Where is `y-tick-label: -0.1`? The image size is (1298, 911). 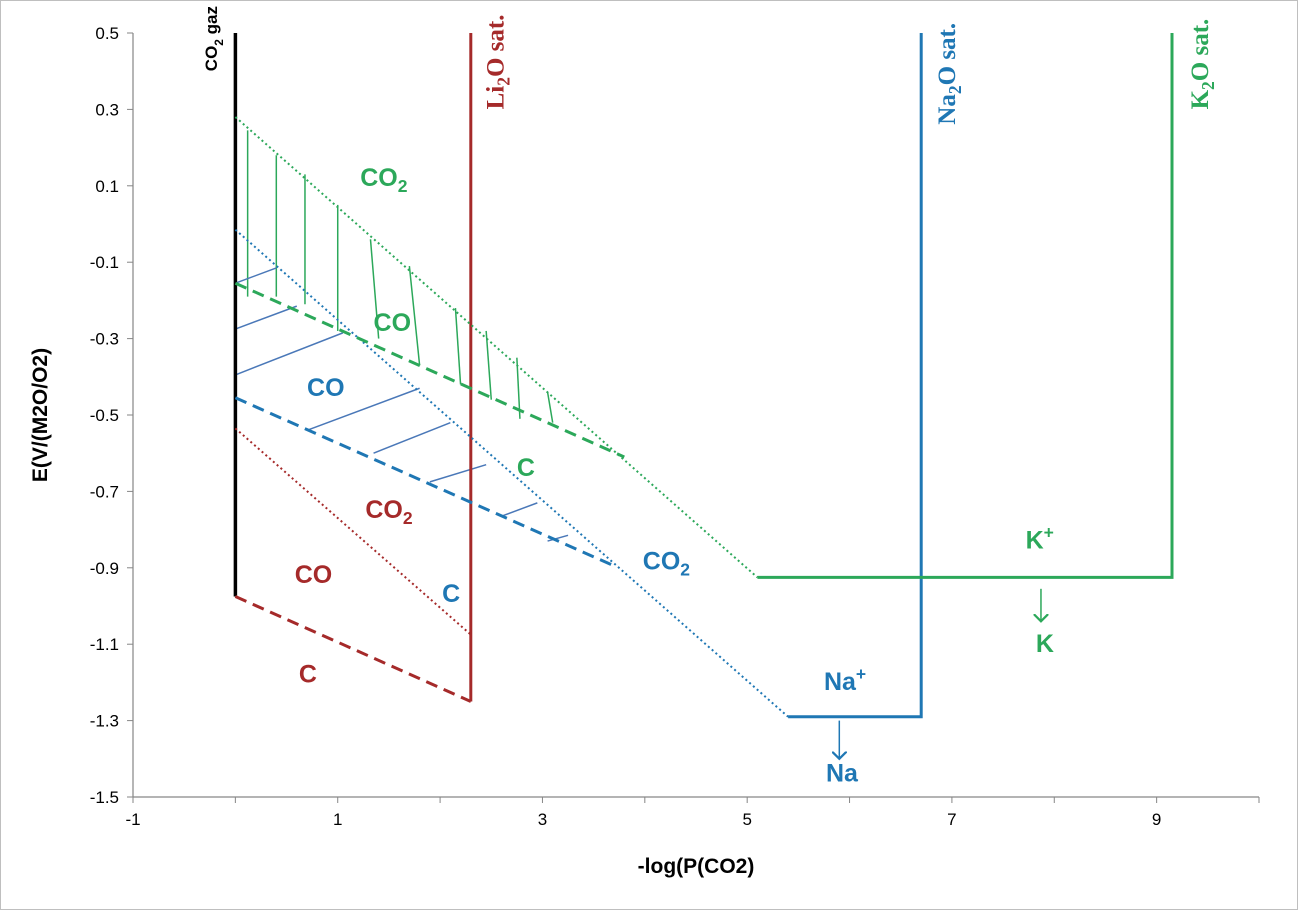
y-tick-label: -0.1 is located at coordinates (104, 262).